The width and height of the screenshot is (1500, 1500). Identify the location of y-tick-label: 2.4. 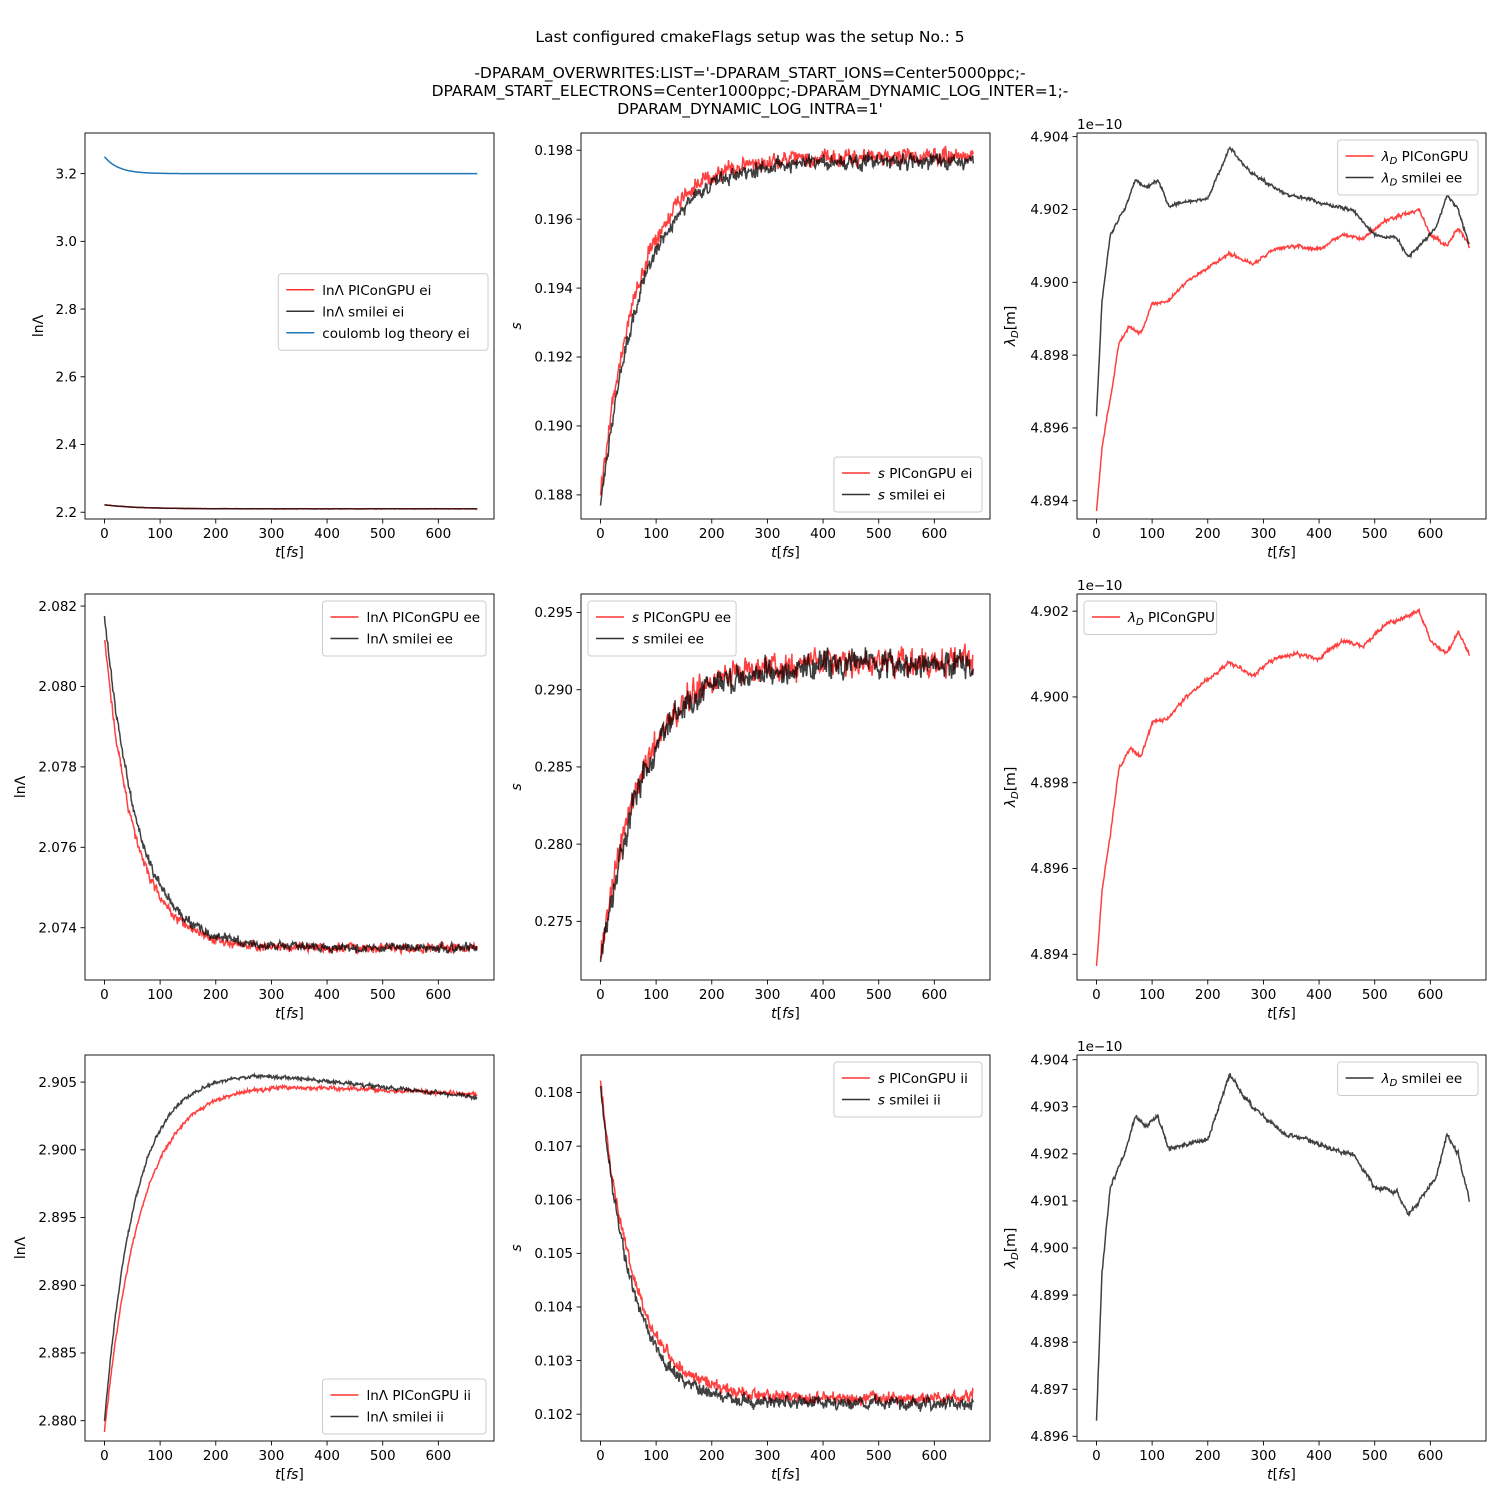
(66, 445).